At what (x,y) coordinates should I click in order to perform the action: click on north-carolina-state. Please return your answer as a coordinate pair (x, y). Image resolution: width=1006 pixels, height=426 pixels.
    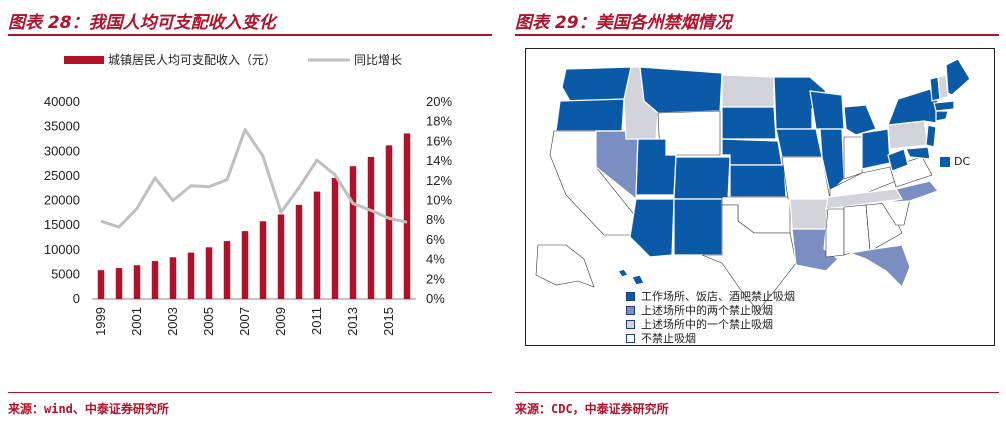
    Looking at the image, I should click on (910, 192).